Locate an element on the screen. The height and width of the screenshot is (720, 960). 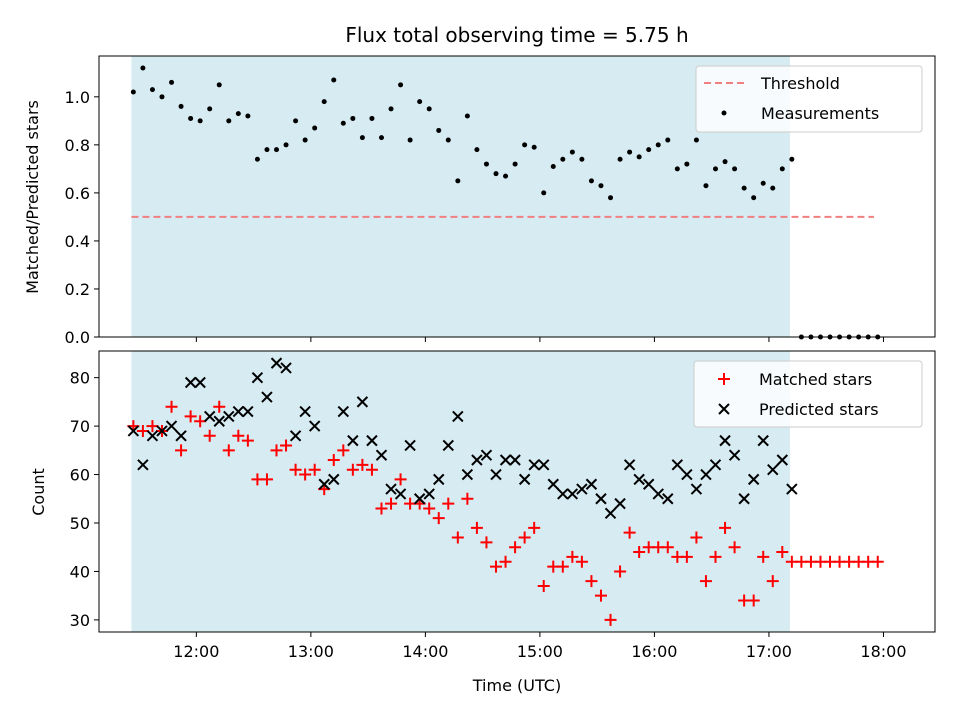
x-tick-label: 17:00 is located at coordinates (769, 651).